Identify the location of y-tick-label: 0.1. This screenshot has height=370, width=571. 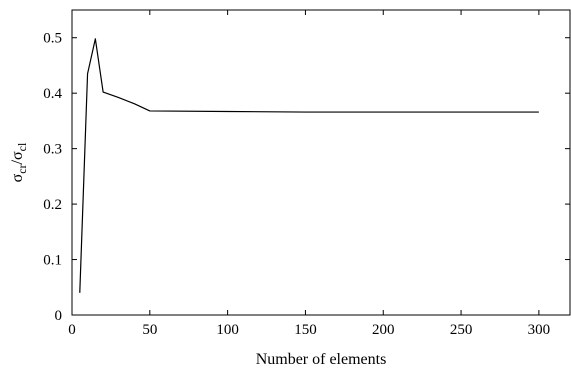
(52, 261).